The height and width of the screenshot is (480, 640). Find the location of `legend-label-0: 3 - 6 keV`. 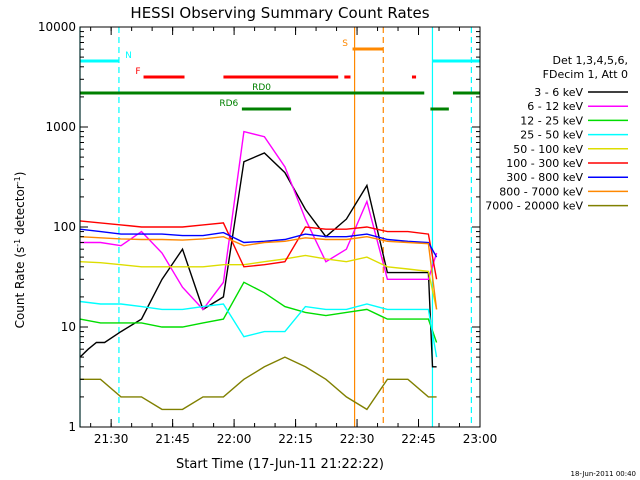

legend-label-0: 3 - 6 keV is located at coordinates (558, 92).